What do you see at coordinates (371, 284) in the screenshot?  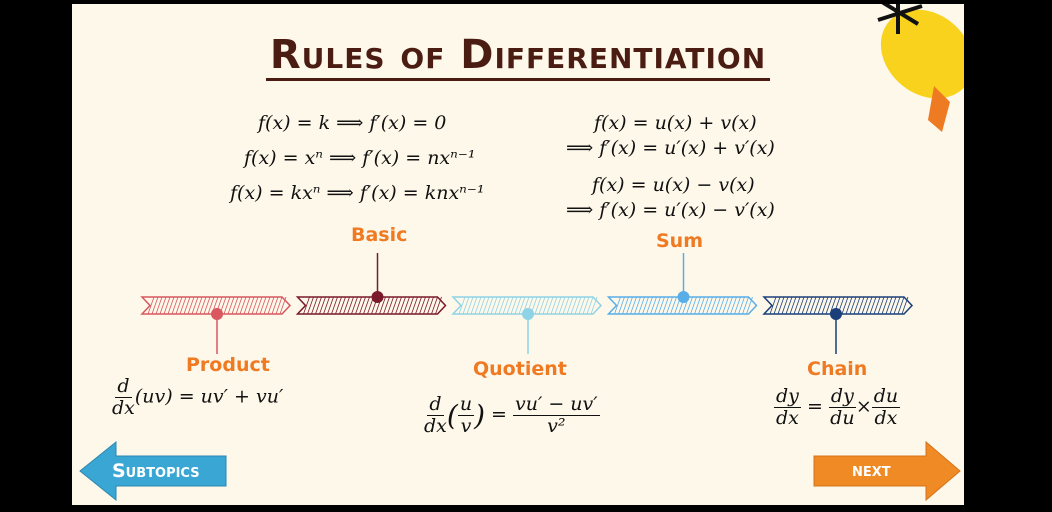 I see `timeline-segment-basic` at bounding box center [371, 284].